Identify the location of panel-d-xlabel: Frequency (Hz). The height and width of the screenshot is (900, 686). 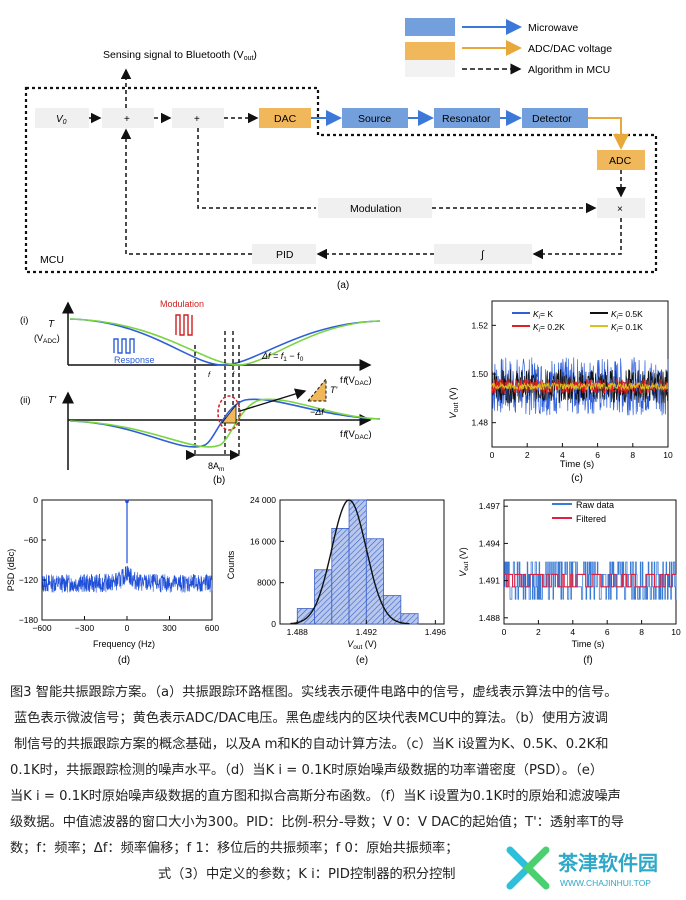
(124, 644).